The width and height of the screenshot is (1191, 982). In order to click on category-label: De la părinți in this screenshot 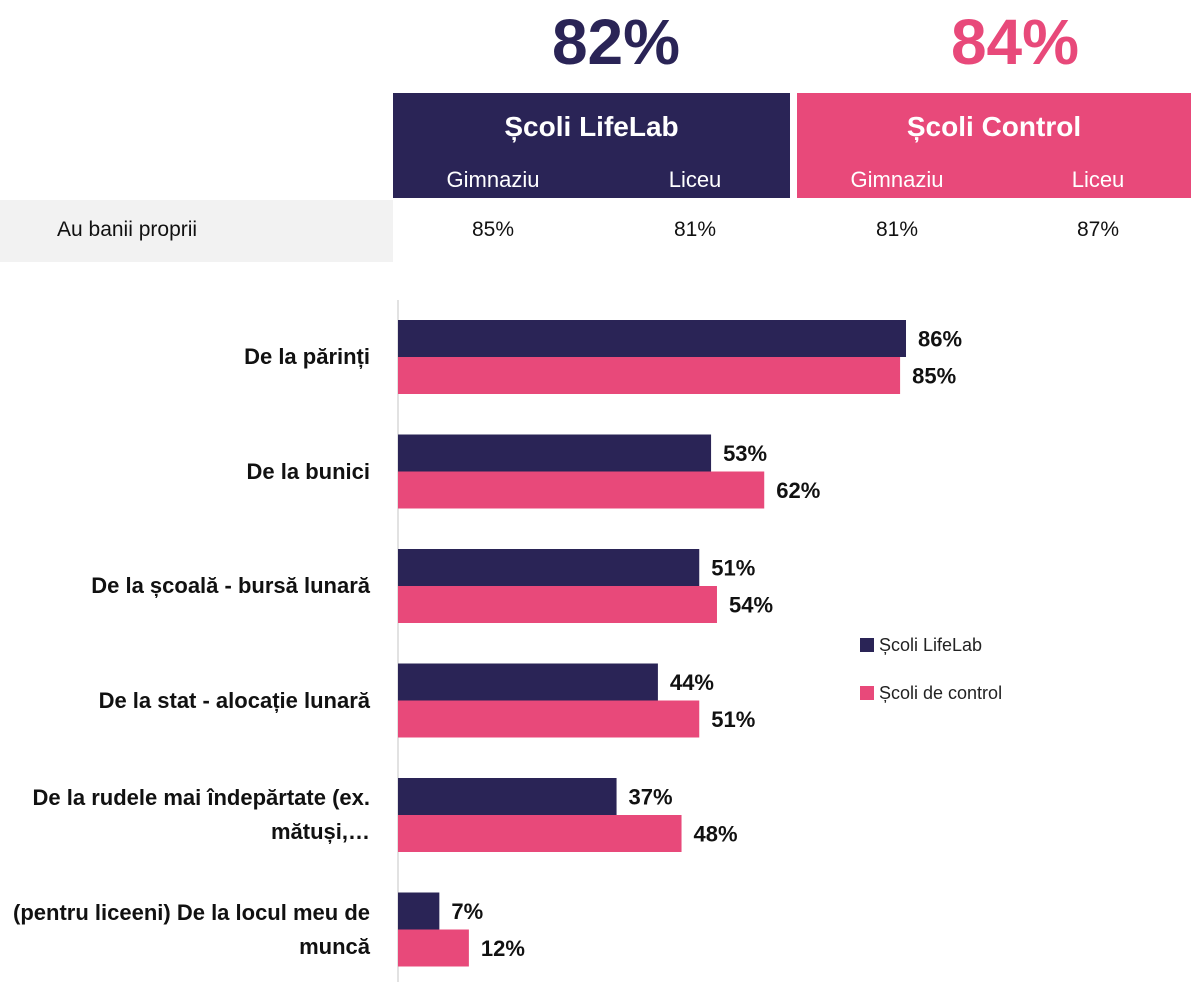, I will do `click(307, 356)`.